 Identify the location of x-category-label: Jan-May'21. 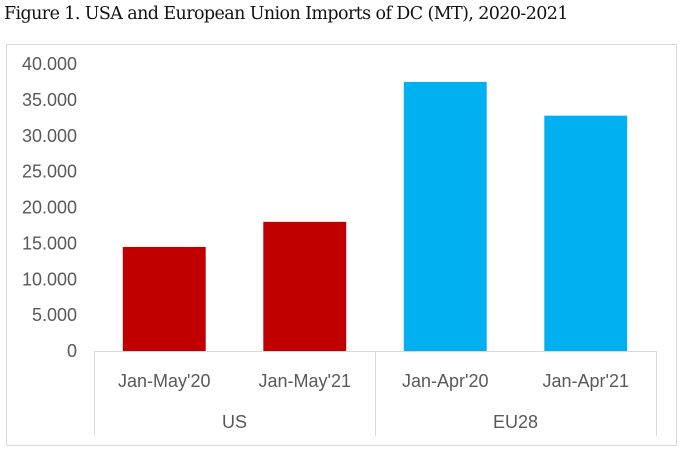
(305, 381).